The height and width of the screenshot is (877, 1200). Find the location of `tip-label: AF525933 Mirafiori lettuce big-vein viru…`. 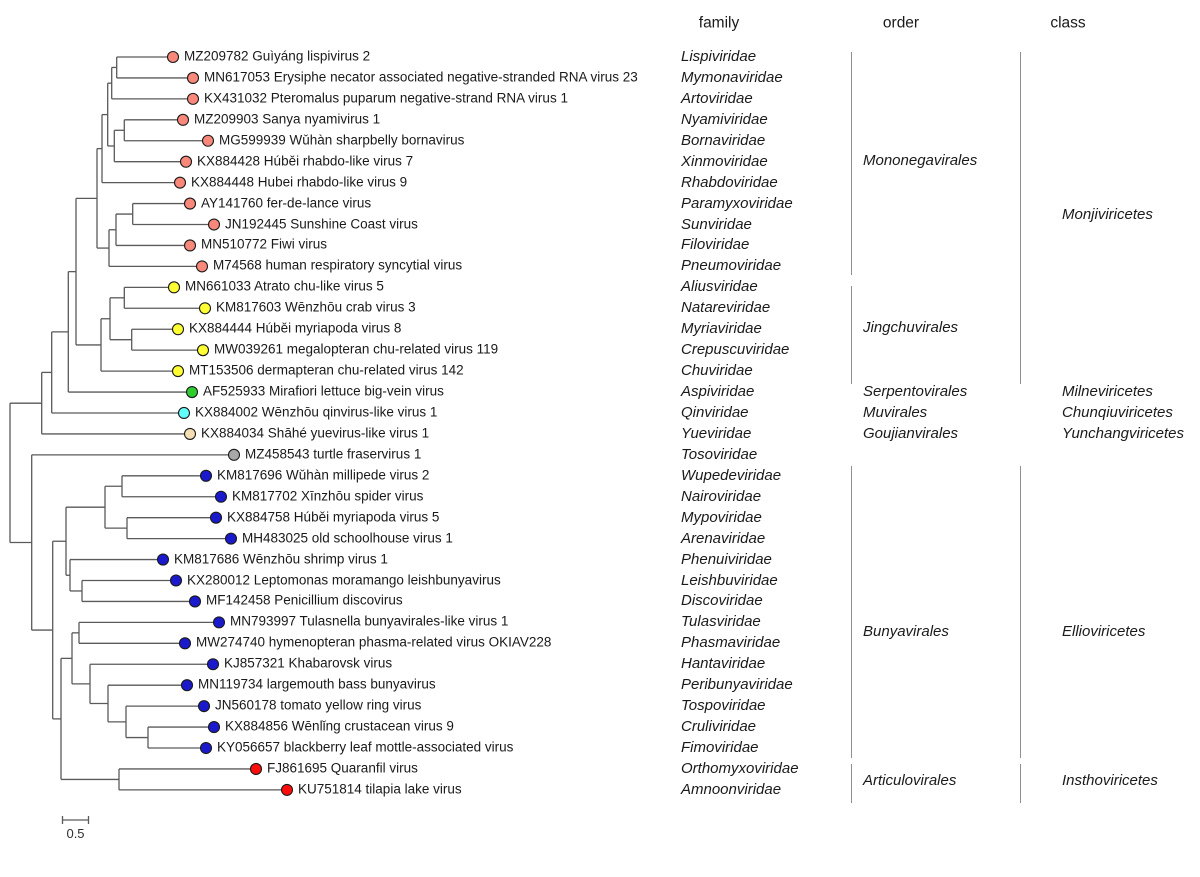

tip-label: AF525933 Mirafiori lettuce big-vein viru… is located at coordinates (323, 391).